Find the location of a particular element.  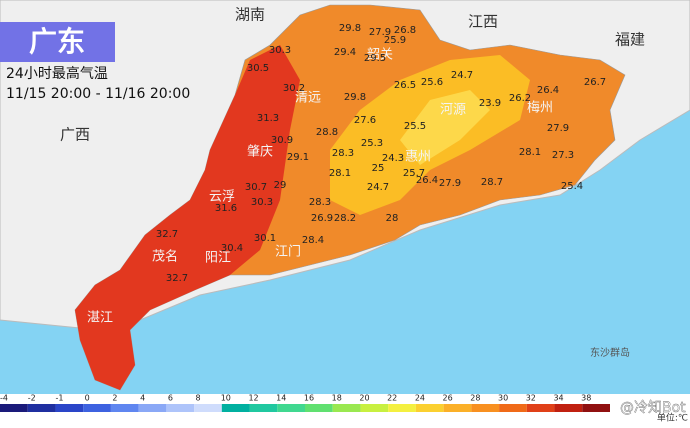

station-value: 30.4 is located at coordinates (232, 248).